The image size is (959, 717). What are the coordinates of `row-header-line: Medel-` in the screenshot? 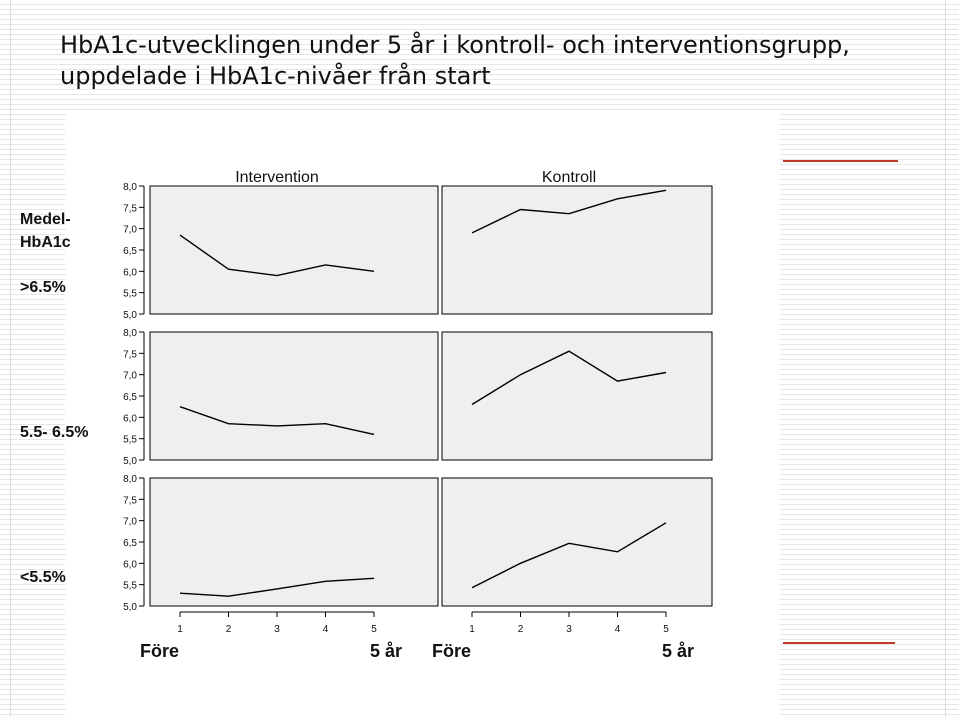 It's located at (45, 219).